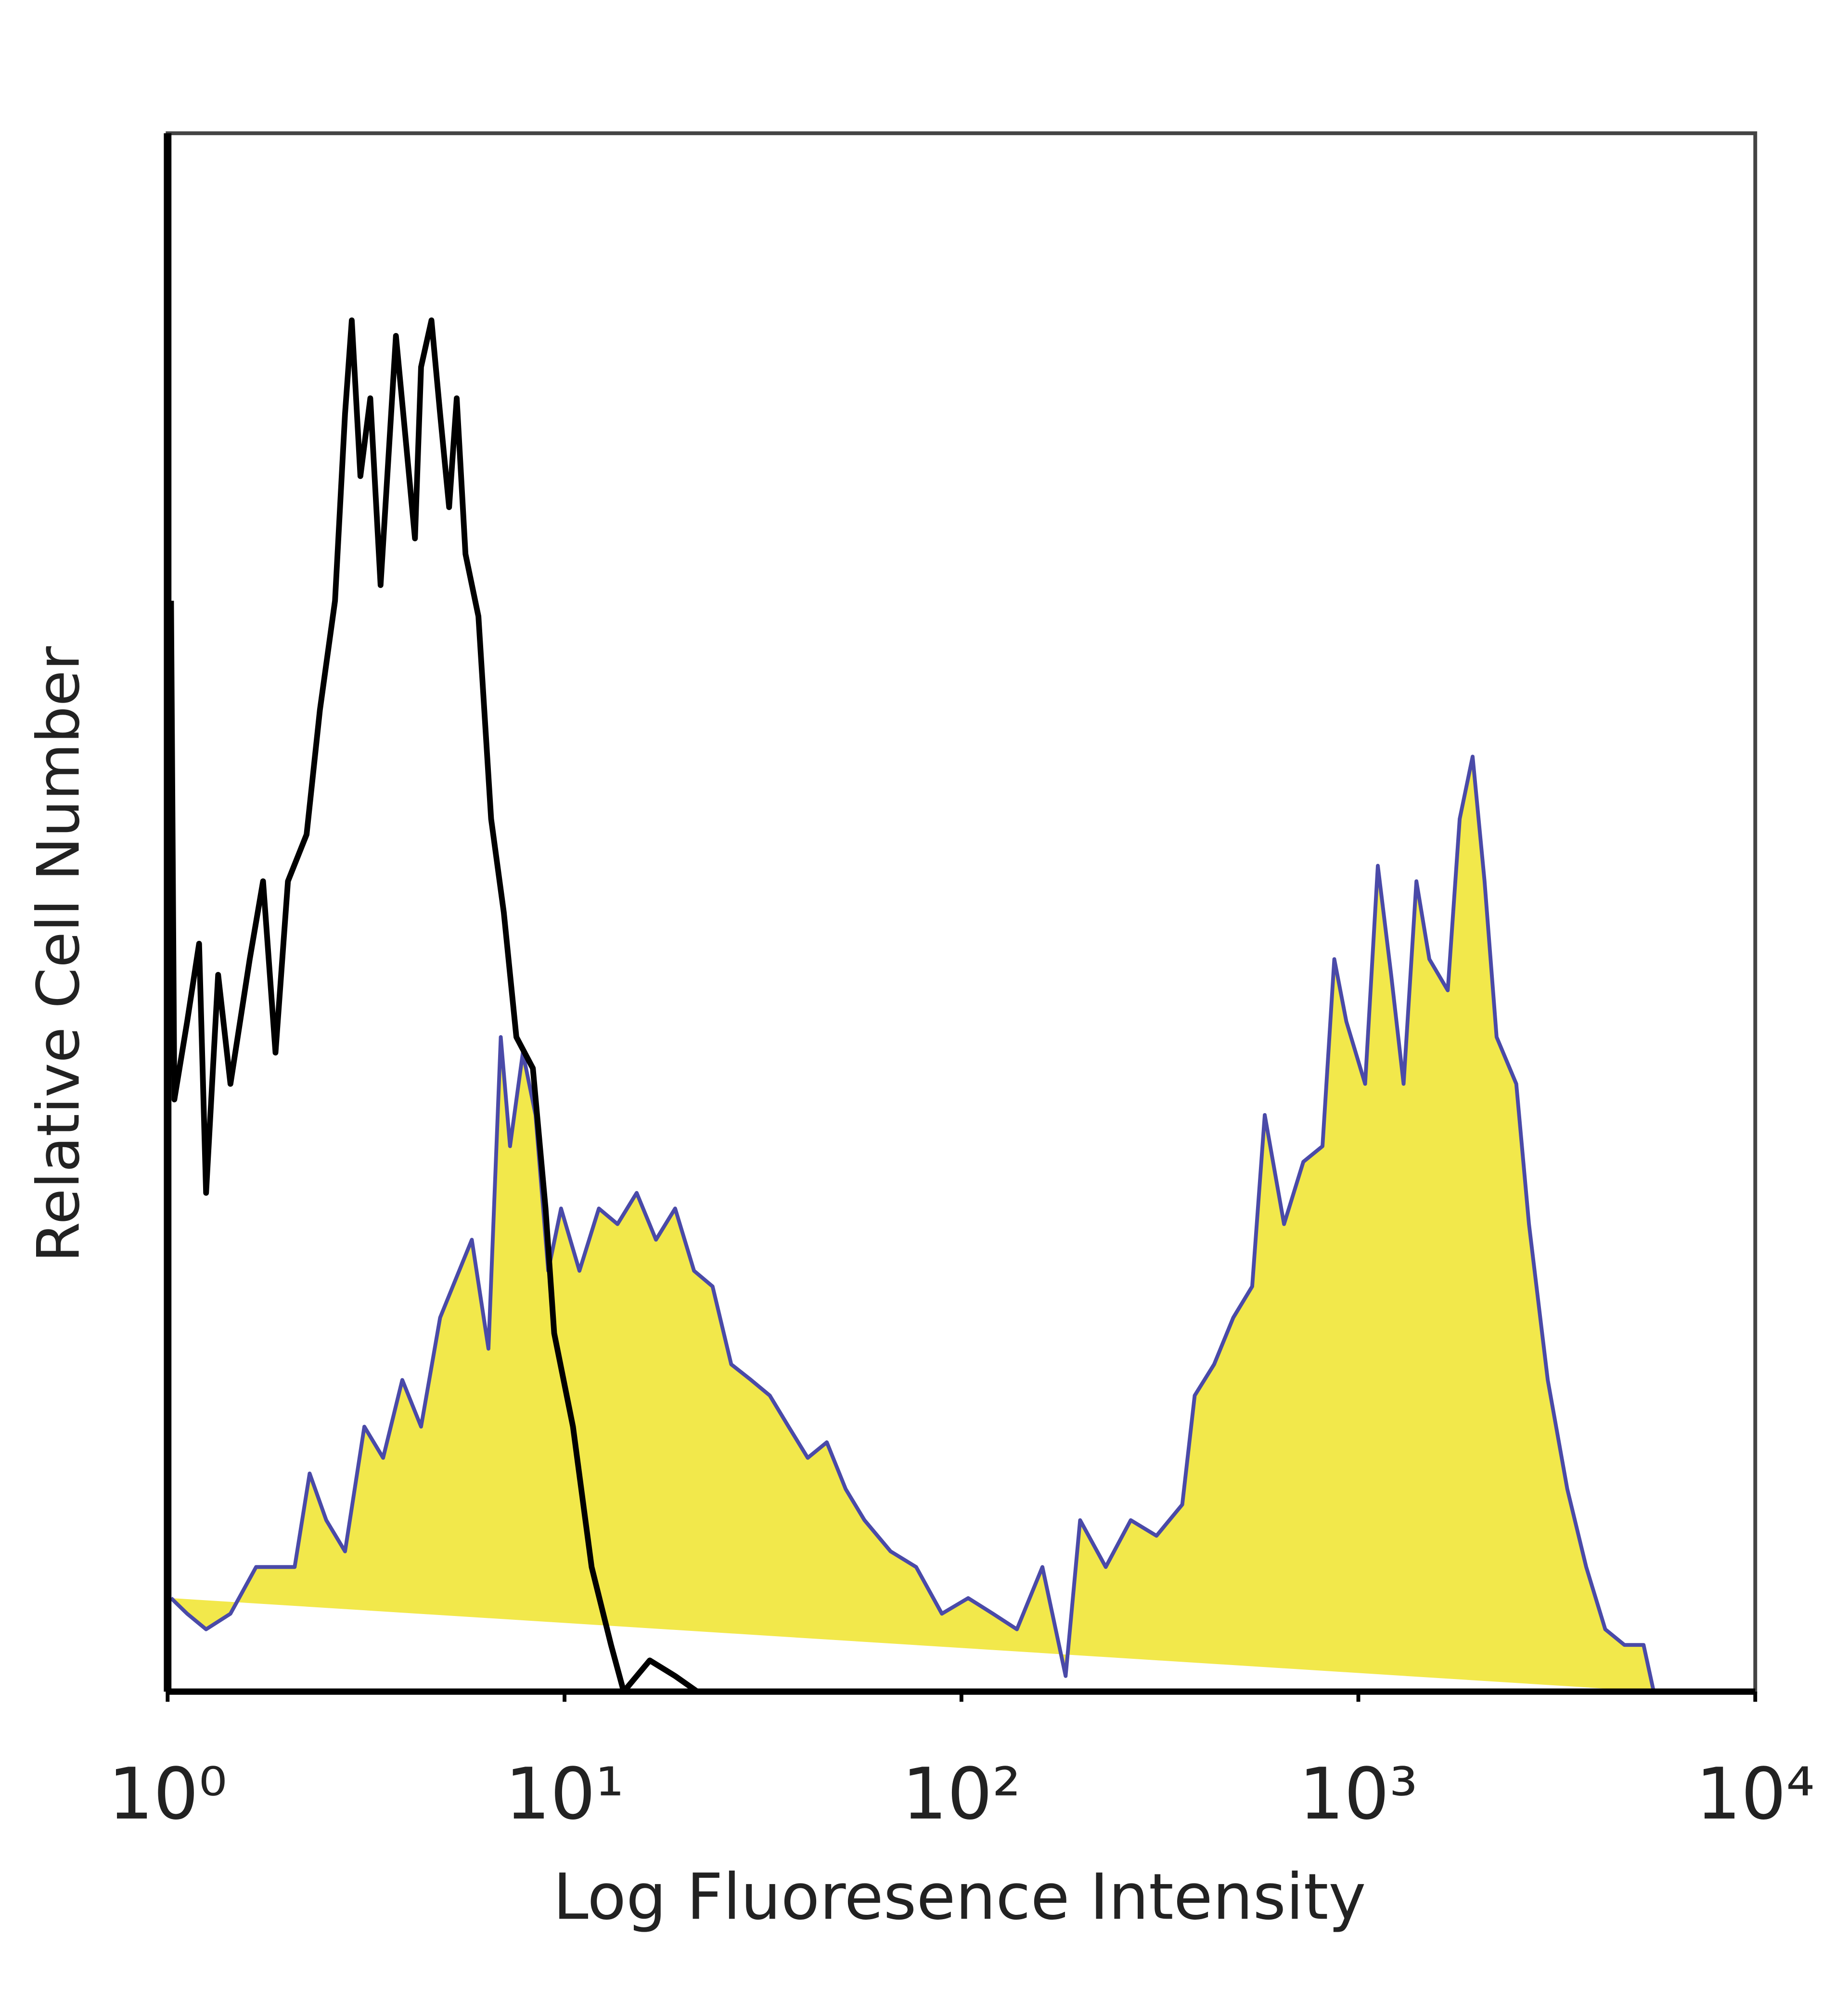 Image resolution: width=1848 pixels, height=2000 pixels. Describe the element at coordinates (1755, 1794) in the screenshot. I see `x-tick-label: 10⁴` at that location.